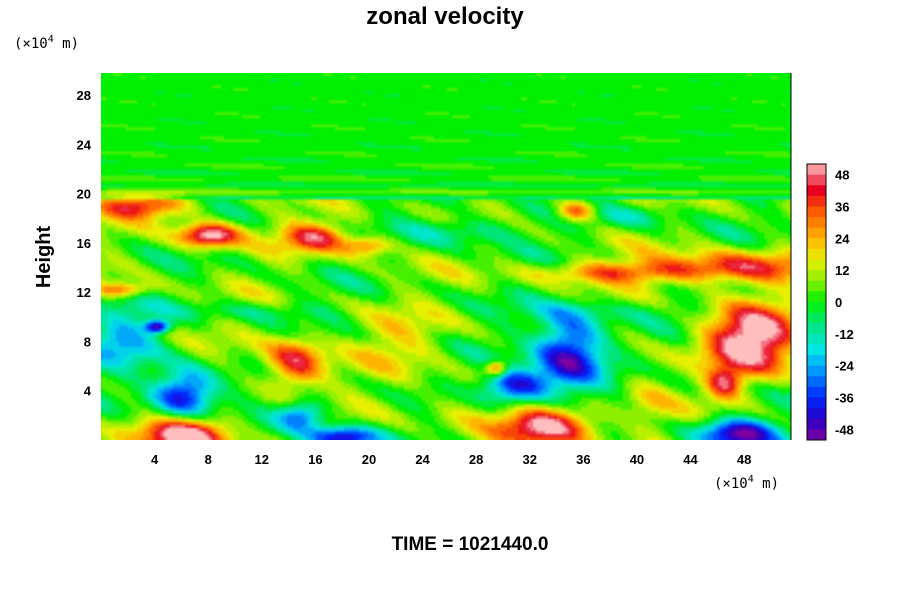  What do you see at coordinates (842, 206) in the screenshot?
I see `colorbar-label: 36` at bounding box center [842, 206].